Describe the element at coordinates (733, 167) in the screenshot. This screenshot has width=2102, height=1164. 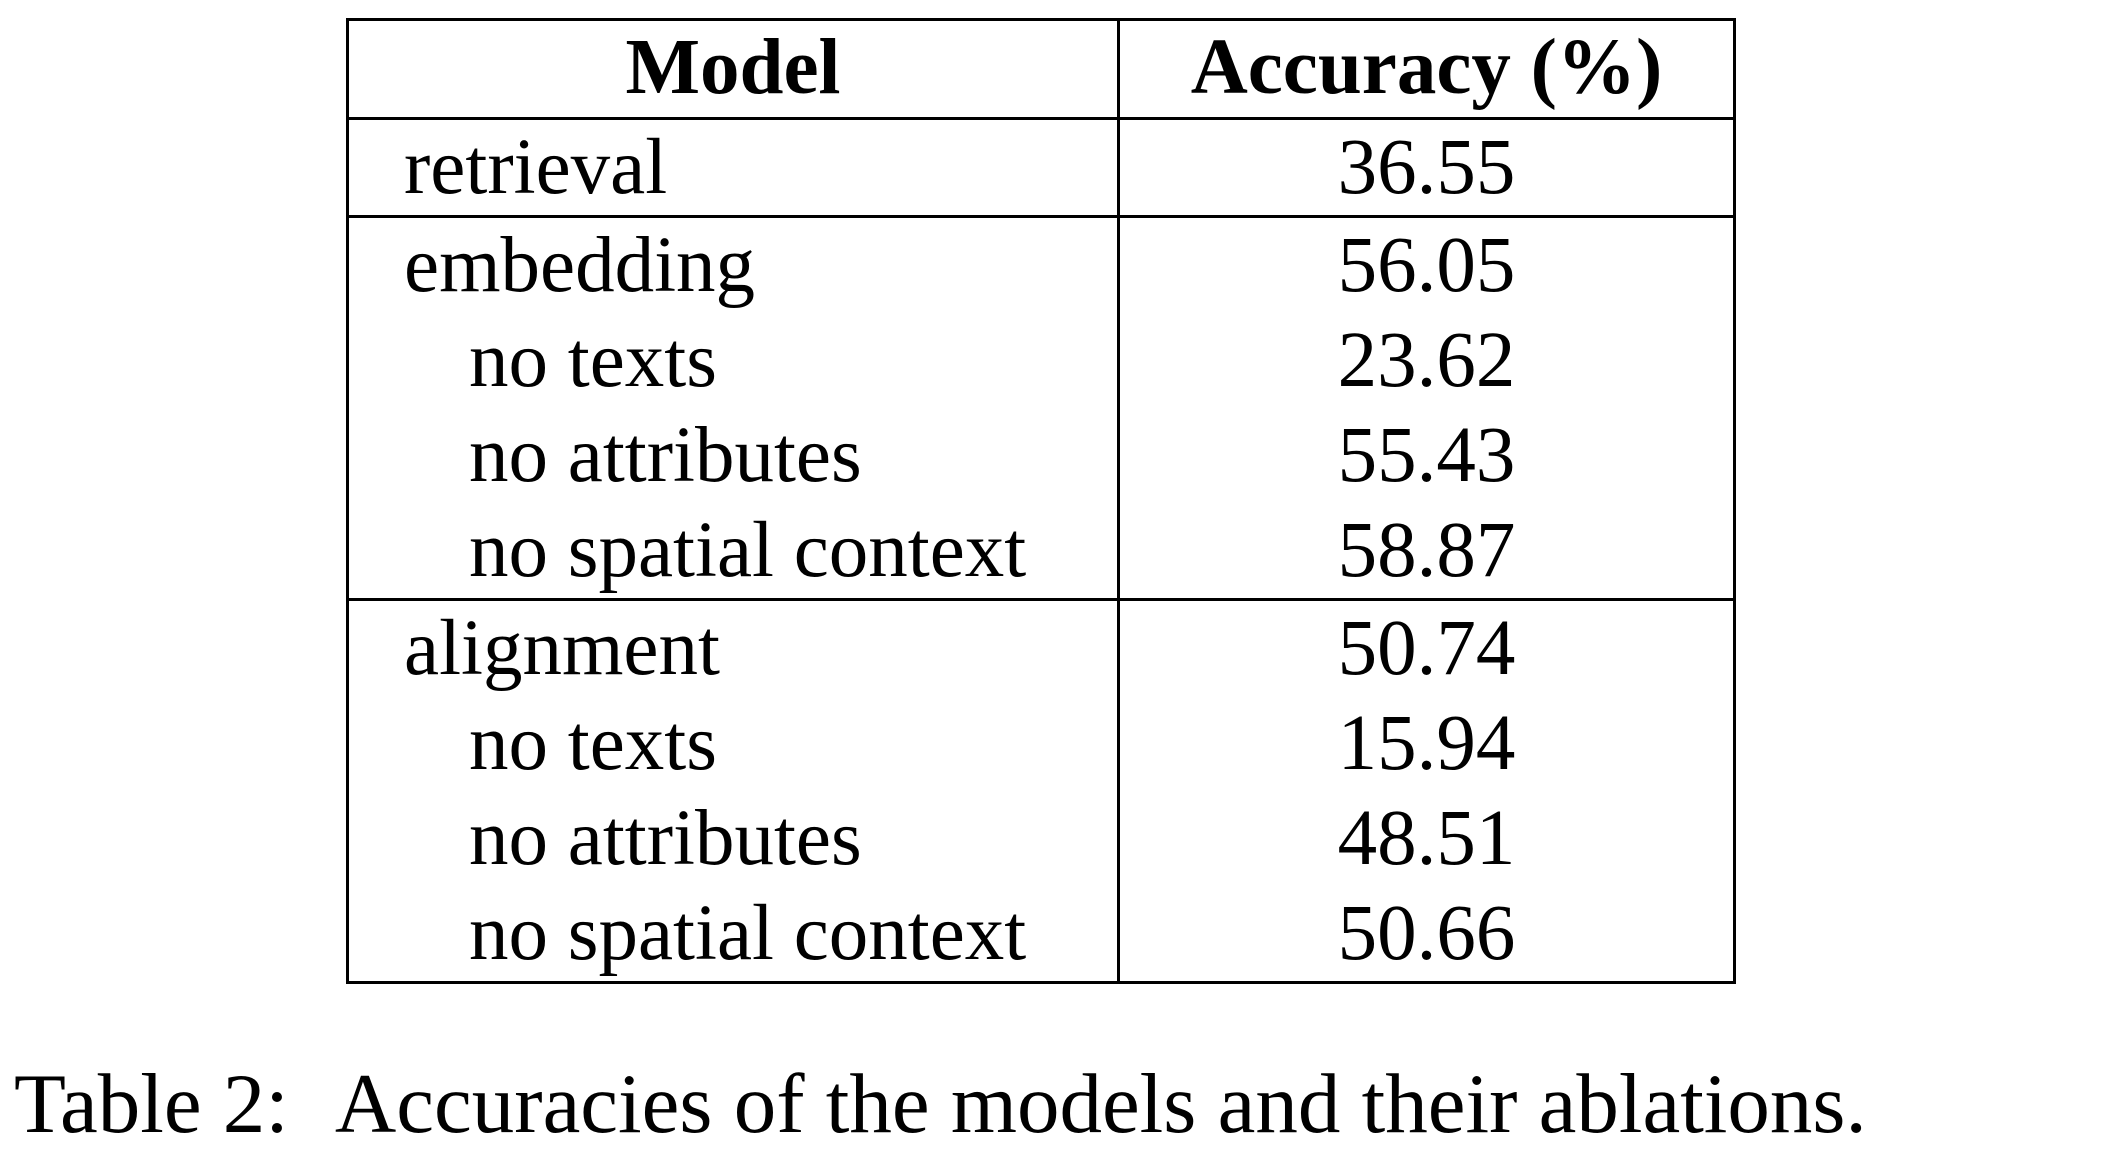
I see `model-cell: retrieval` at that location.